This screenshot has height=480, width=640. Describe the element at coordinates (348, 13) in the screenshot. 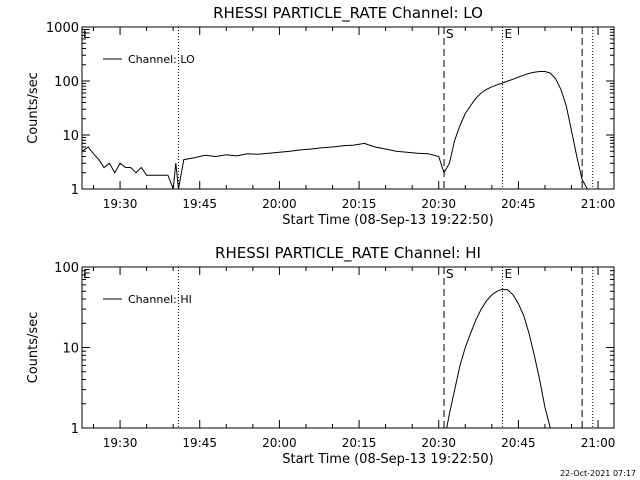

I see `chart-title: RHESSI PARTICLE_RATE Channel: LO` at that location.